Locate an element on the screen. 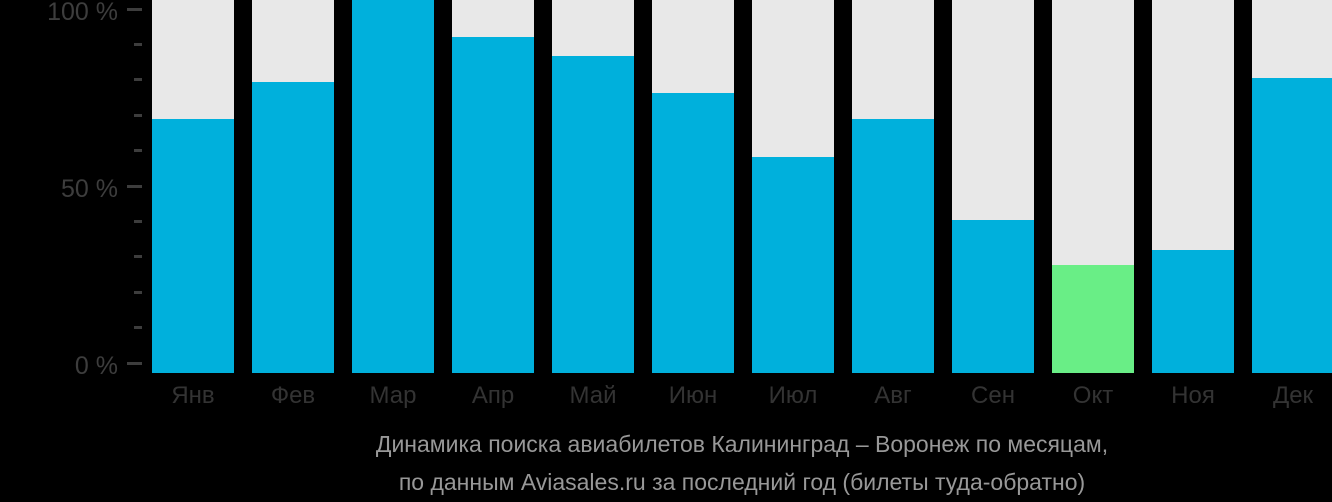 The image size is (1332, 502). bar-column: Ноя is located at coordinates (1193, 204).